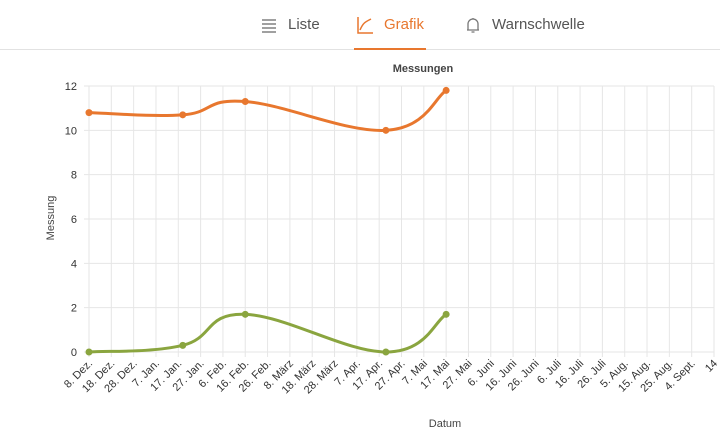  I want to click on tab-bar: Liste Grafik Warnschwelle, so click(360, 25).